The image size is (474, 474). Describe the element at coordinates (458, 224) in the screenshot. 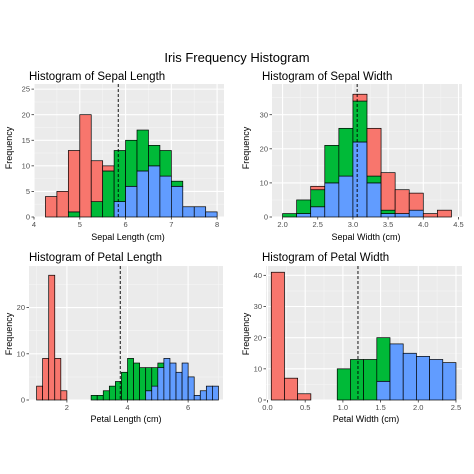

I see `x-tick-label: 4.5` at that location.